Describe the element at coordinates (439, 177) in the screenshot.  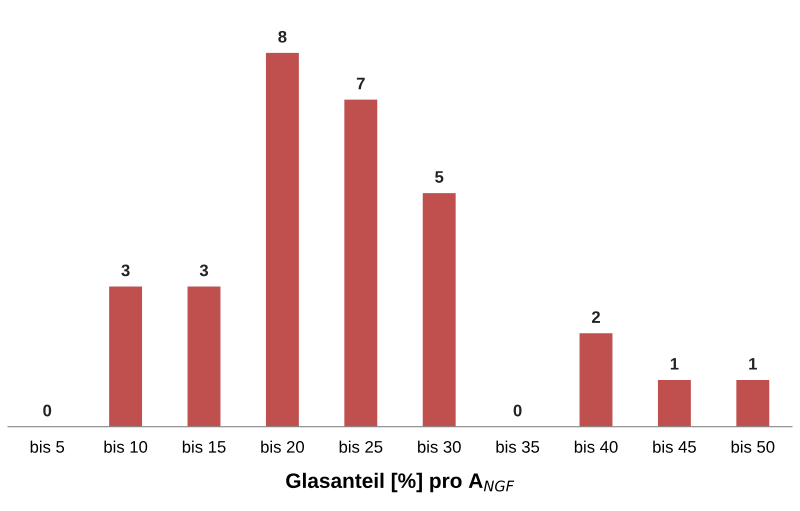
I see `data-label: 5` at that location.